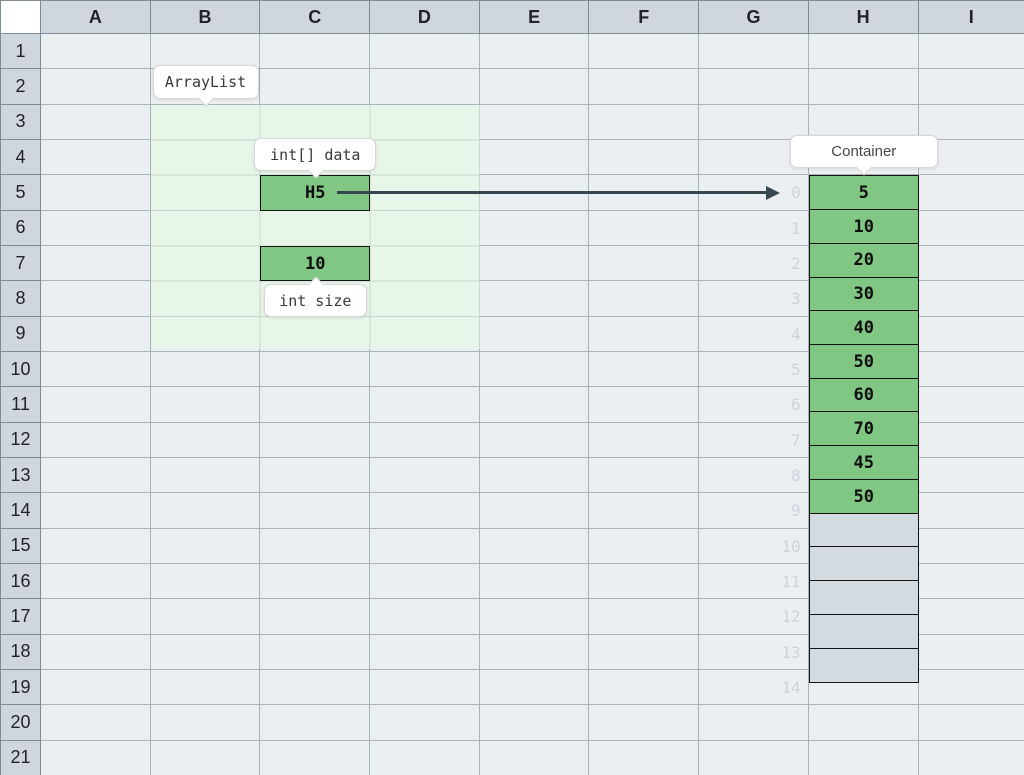 The height and width of the screenshot is (775, 1024). Describe the element at coordinates (21, 546) in the screenshot. I see `row-header-15: 15` at that location.